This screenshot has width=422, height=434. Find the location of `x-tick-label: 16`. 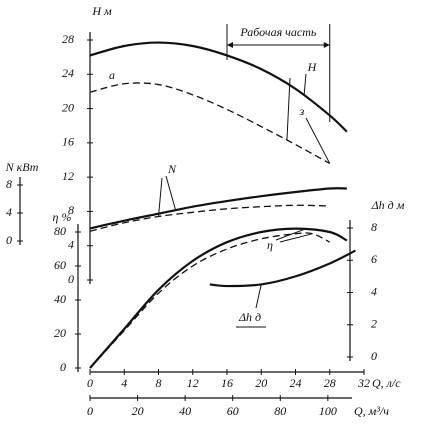

x-tick-label: 16 is located at coordinates (227, 383).